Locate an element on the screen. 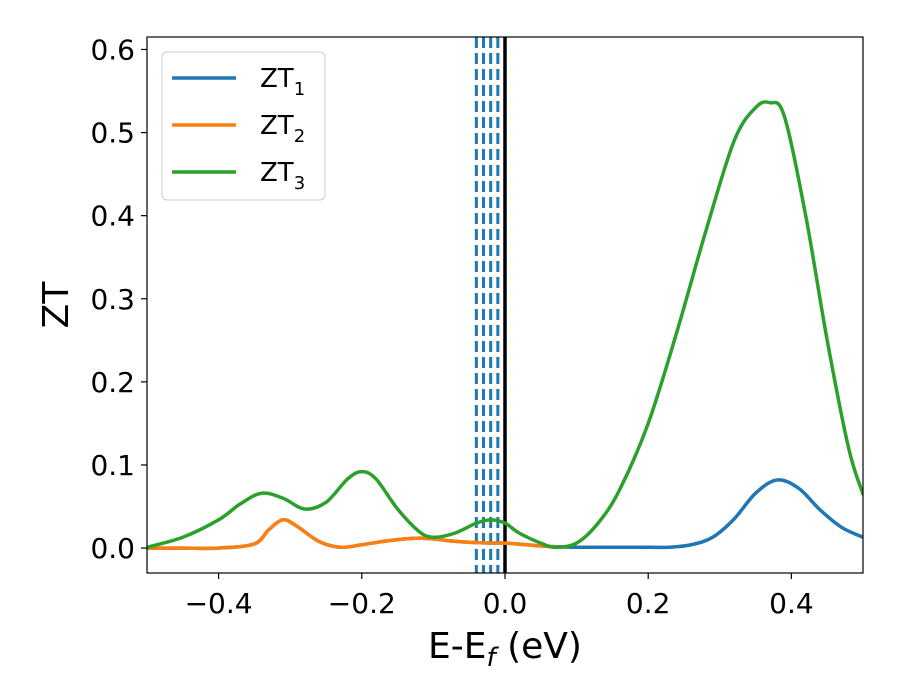 This screenshot has width=900, height=700. x-tick-label-4: 0.4 is located at coordinates (791, 603).